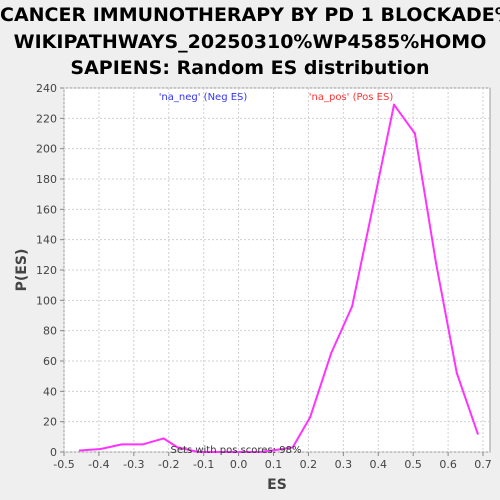 The image size is (500, 500). I want to click on x-tick-label: -0.1, so click(203, 464).